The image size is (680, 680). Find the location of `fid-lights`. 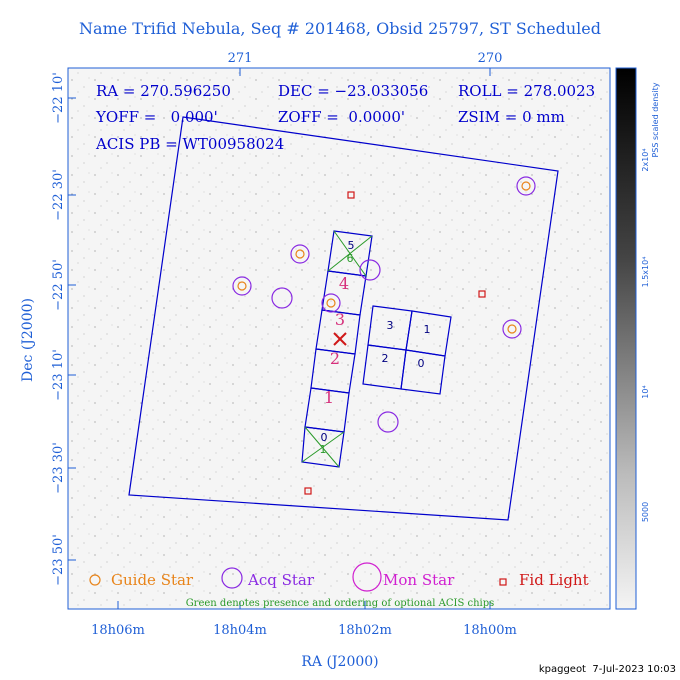

fid-lights is located at coordinates (395, 343).